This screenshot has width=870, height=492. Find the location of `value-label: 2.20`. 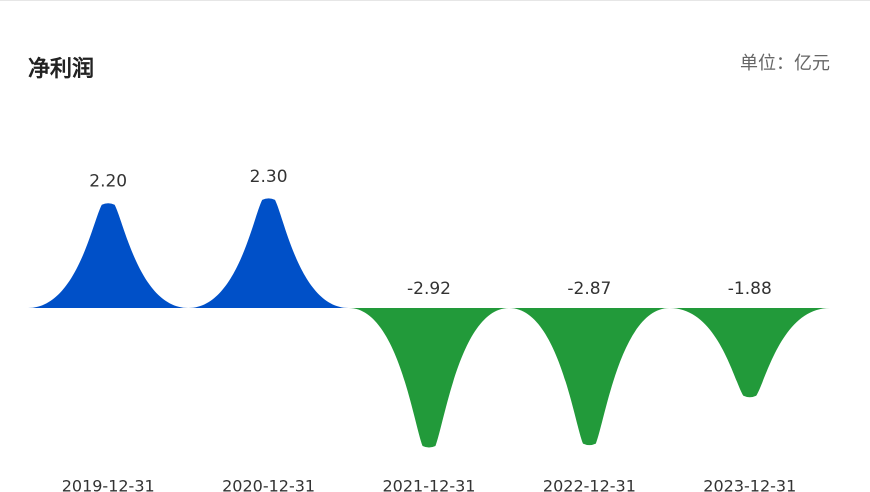

value-label: 2.20 is located at coordinates (108, 182).